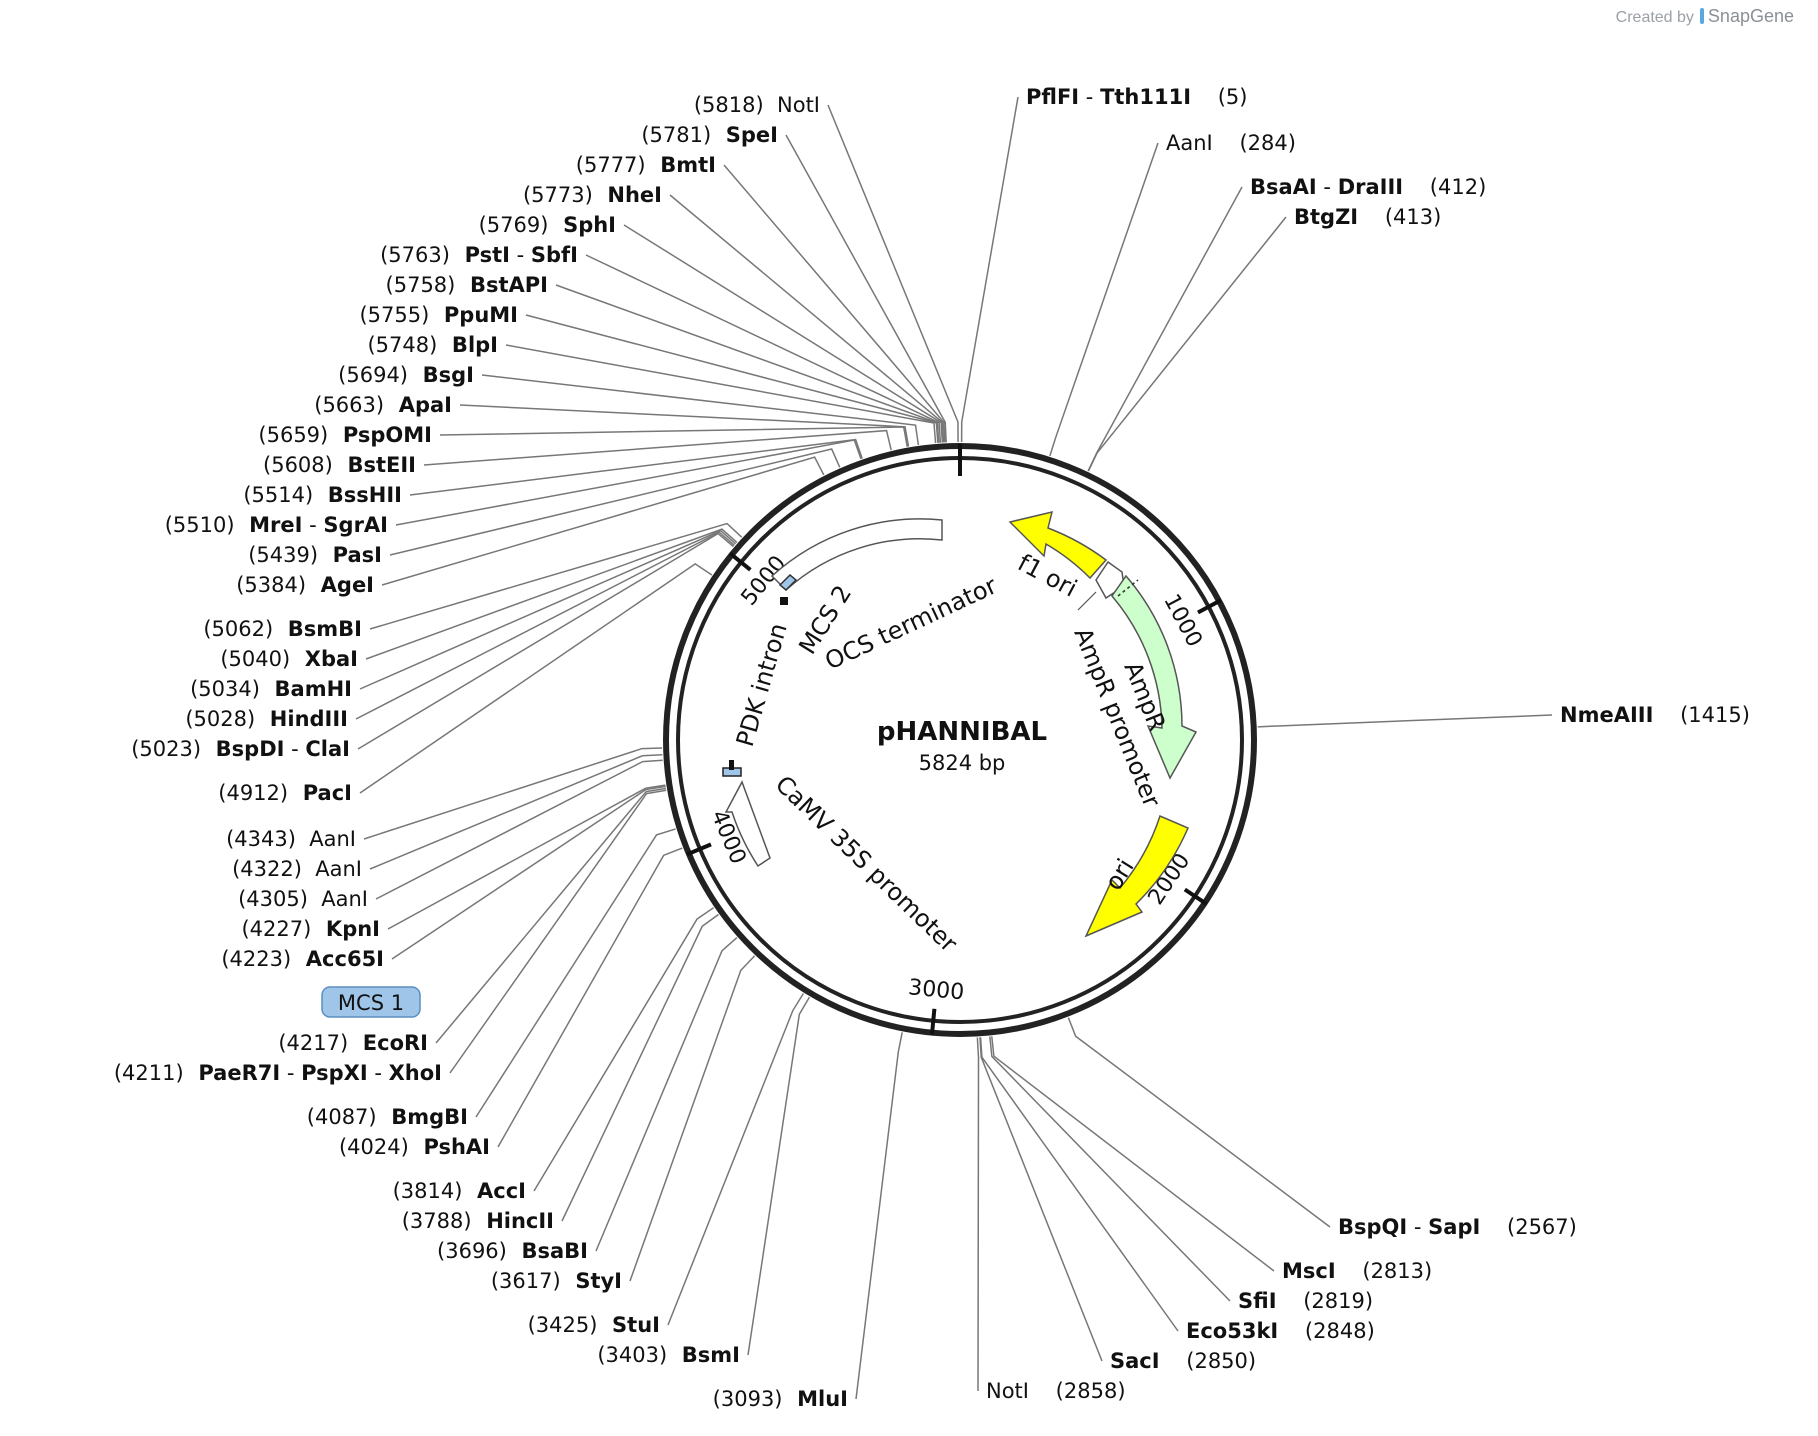 The width and height of the screenshot is (1818, 1436). I want to click on site-label-pflfi-49: PflFI - Tth111I (5), so click(1136, 97).